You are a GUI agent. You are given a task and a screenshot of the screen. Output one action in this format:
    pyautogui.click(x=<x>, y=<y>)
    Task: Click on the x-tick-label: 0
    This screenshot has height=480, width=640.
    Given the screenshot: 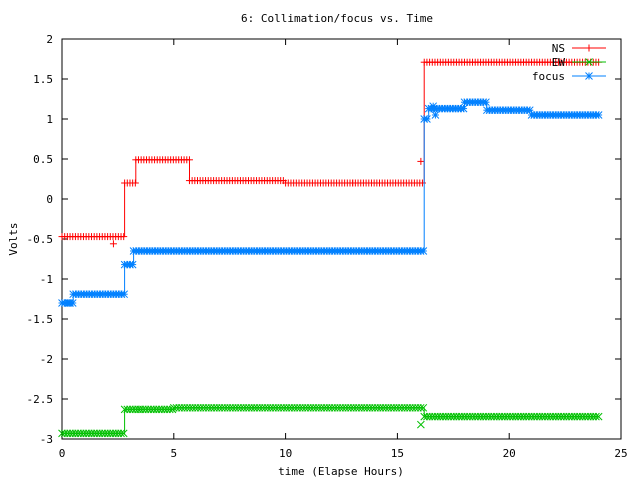 What is the action you would take?
    pyautogui.click(x=62, y=453)
    